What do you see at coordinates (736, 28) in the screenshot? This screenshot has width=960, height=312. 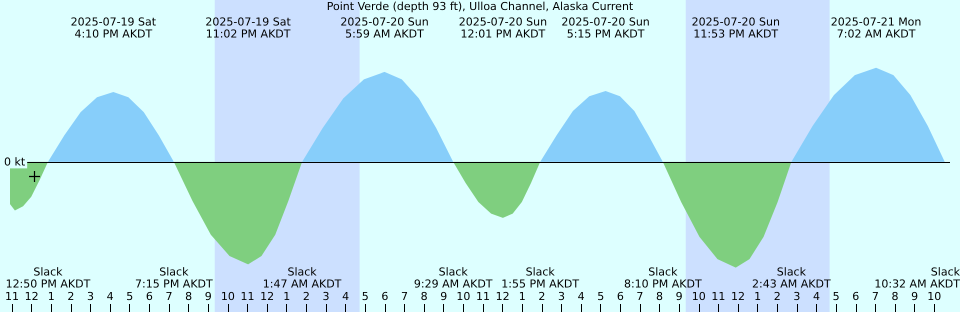 I see `text: 2025-07-20 Sun 11:53 PM AKDT` at bounding box center [736, 28].